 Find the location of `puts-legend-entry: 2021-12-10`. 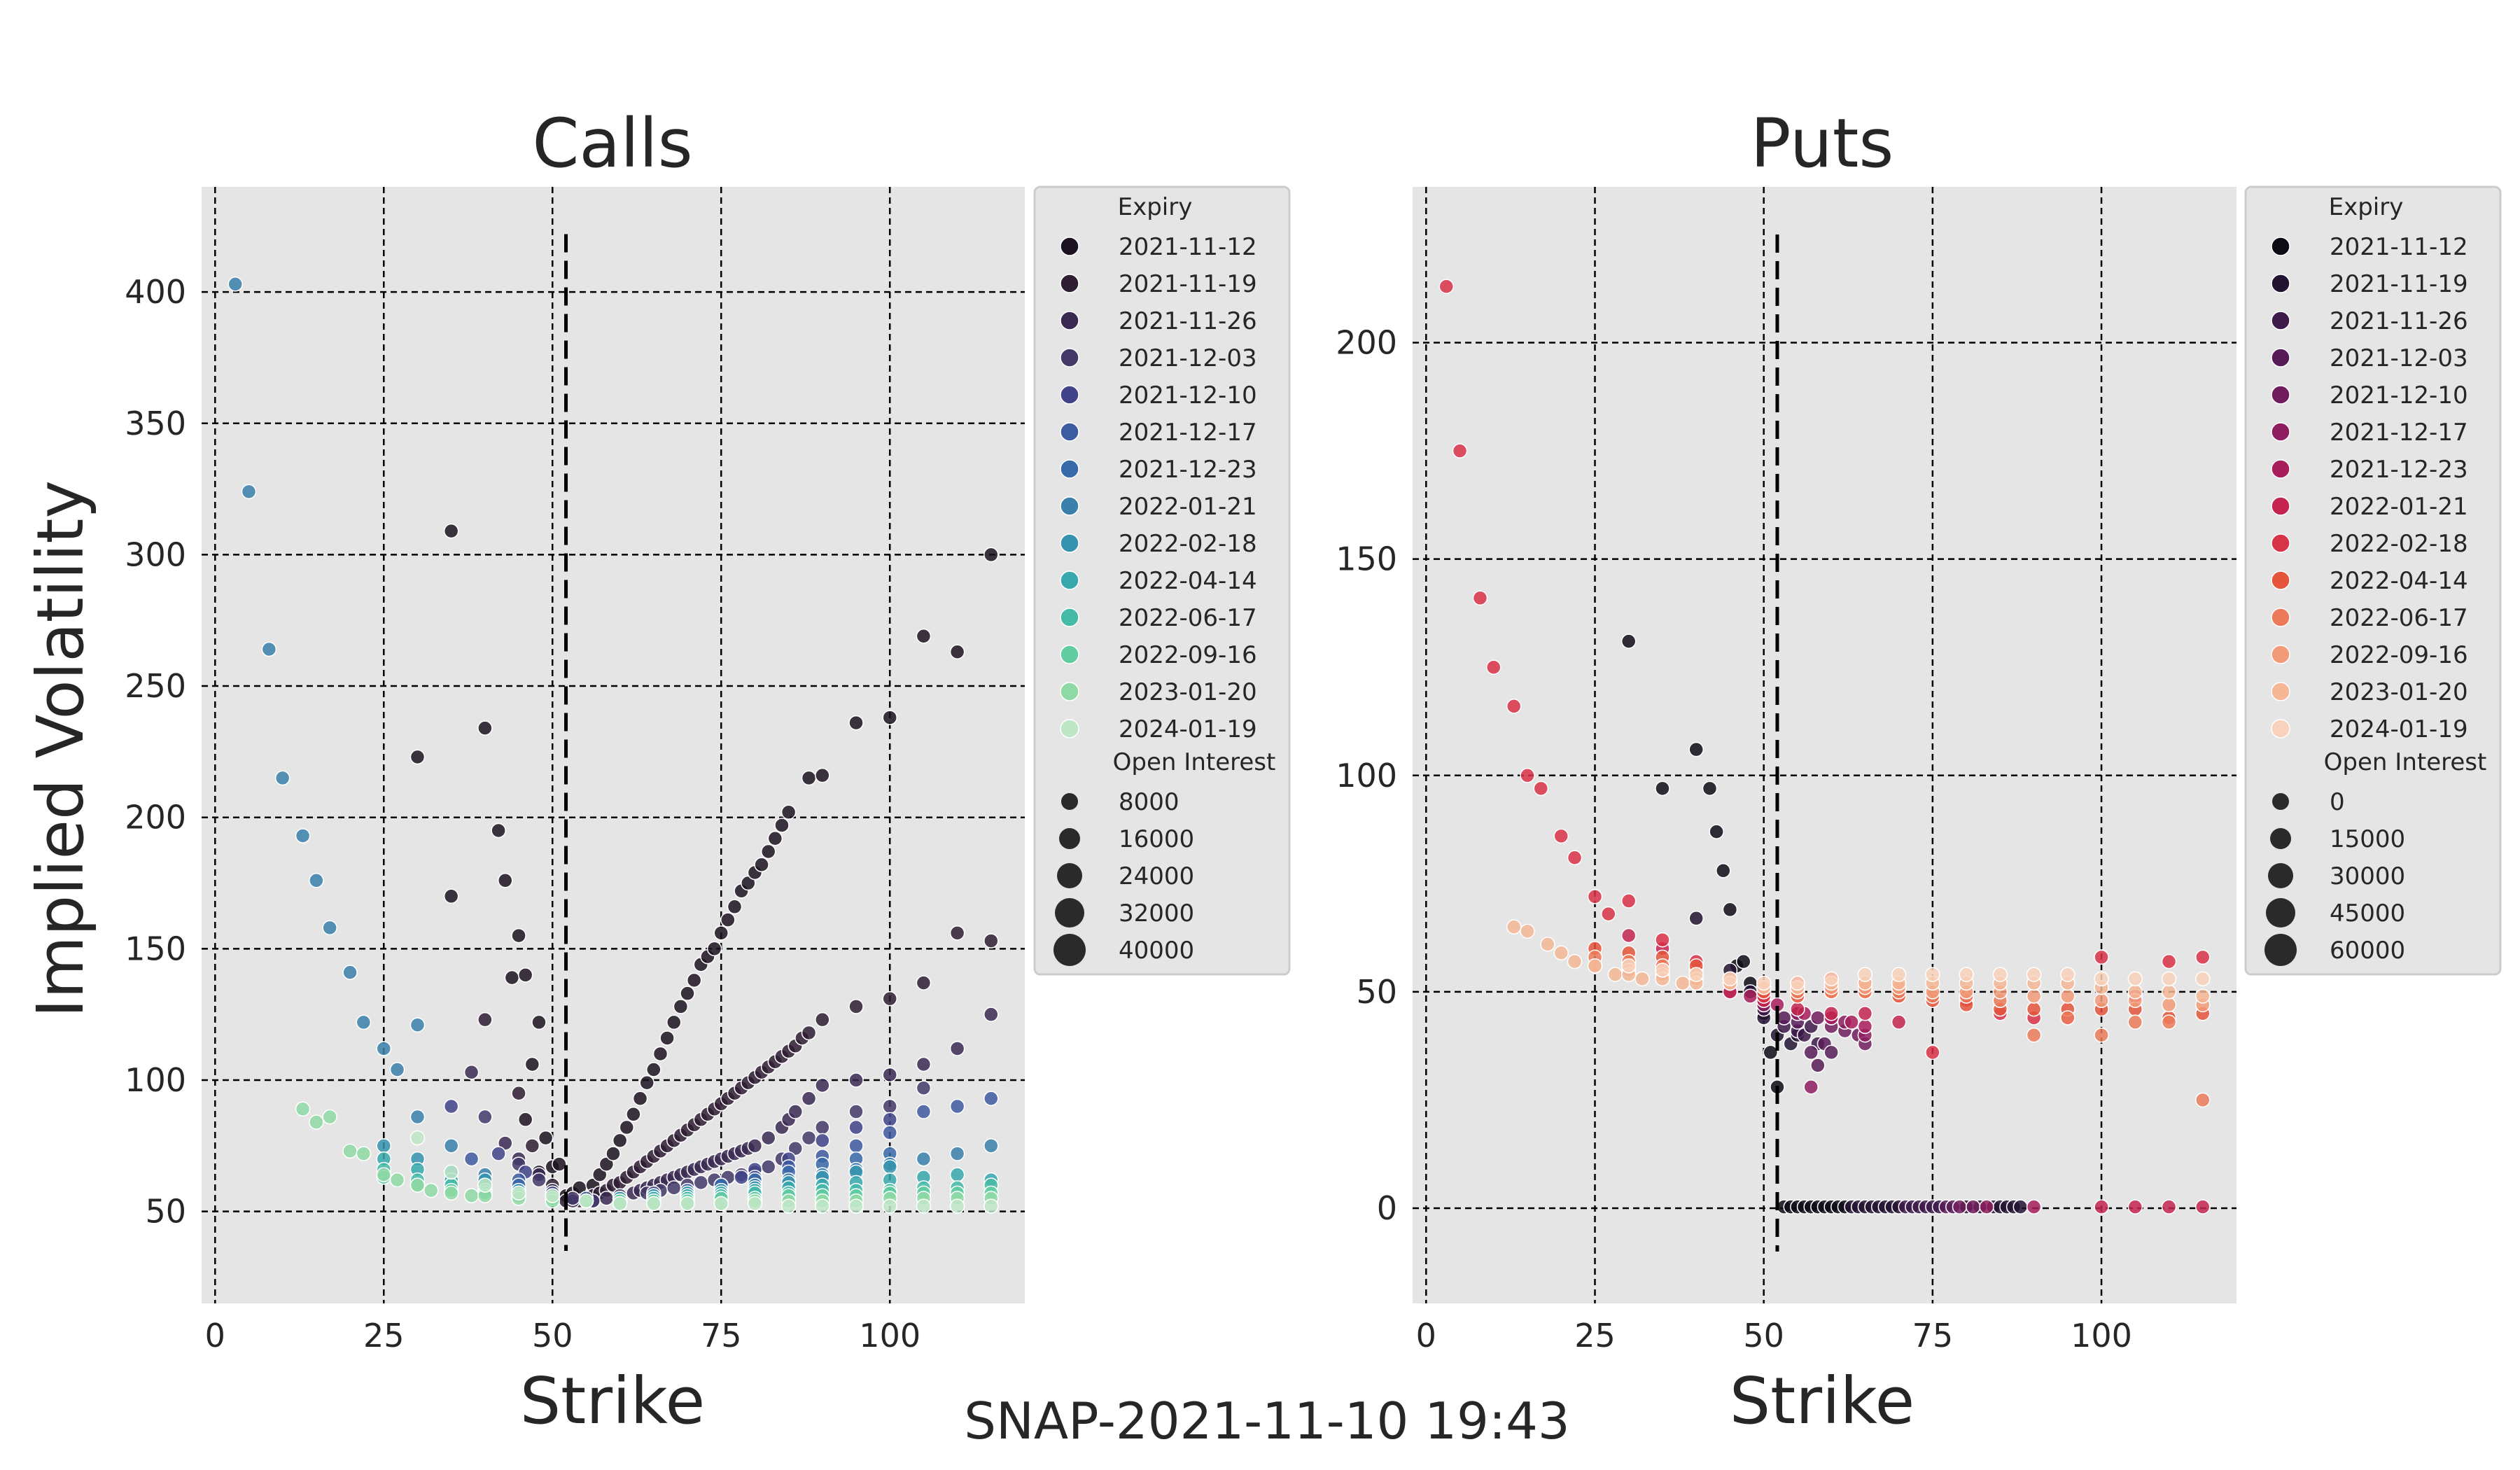

puts-legend-entry: 2021-12-10 is located at coordinates (2399, 396).